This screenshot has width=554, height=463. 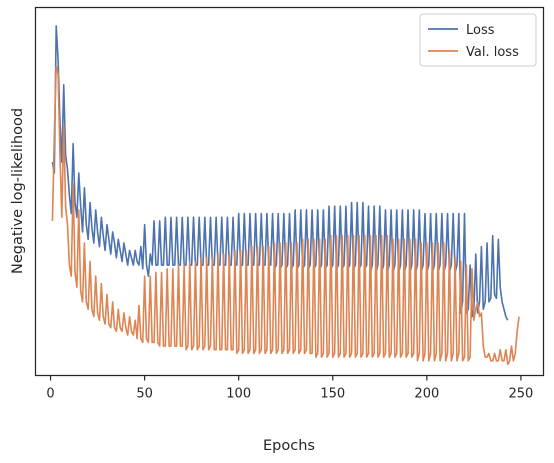 I want to click on legend: Loss Val. loss, so click(x=478, y=40).